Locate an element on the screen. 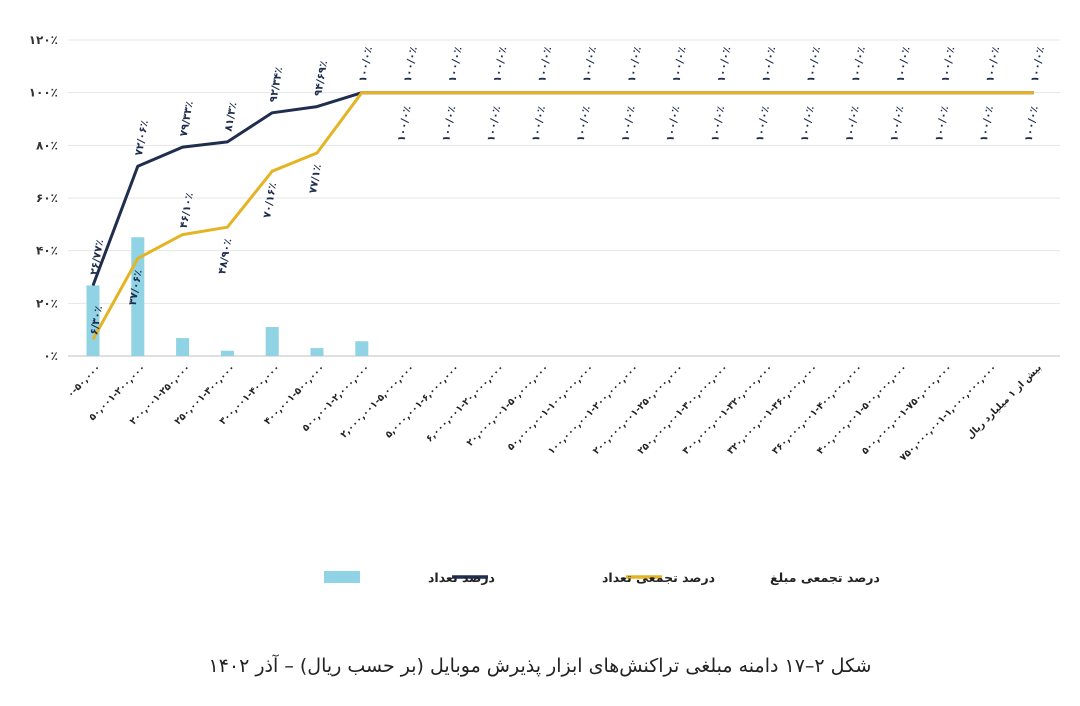  data-label-cumulative-count: ۷۹/۳۳٪ is located at coordinates (187, 118).